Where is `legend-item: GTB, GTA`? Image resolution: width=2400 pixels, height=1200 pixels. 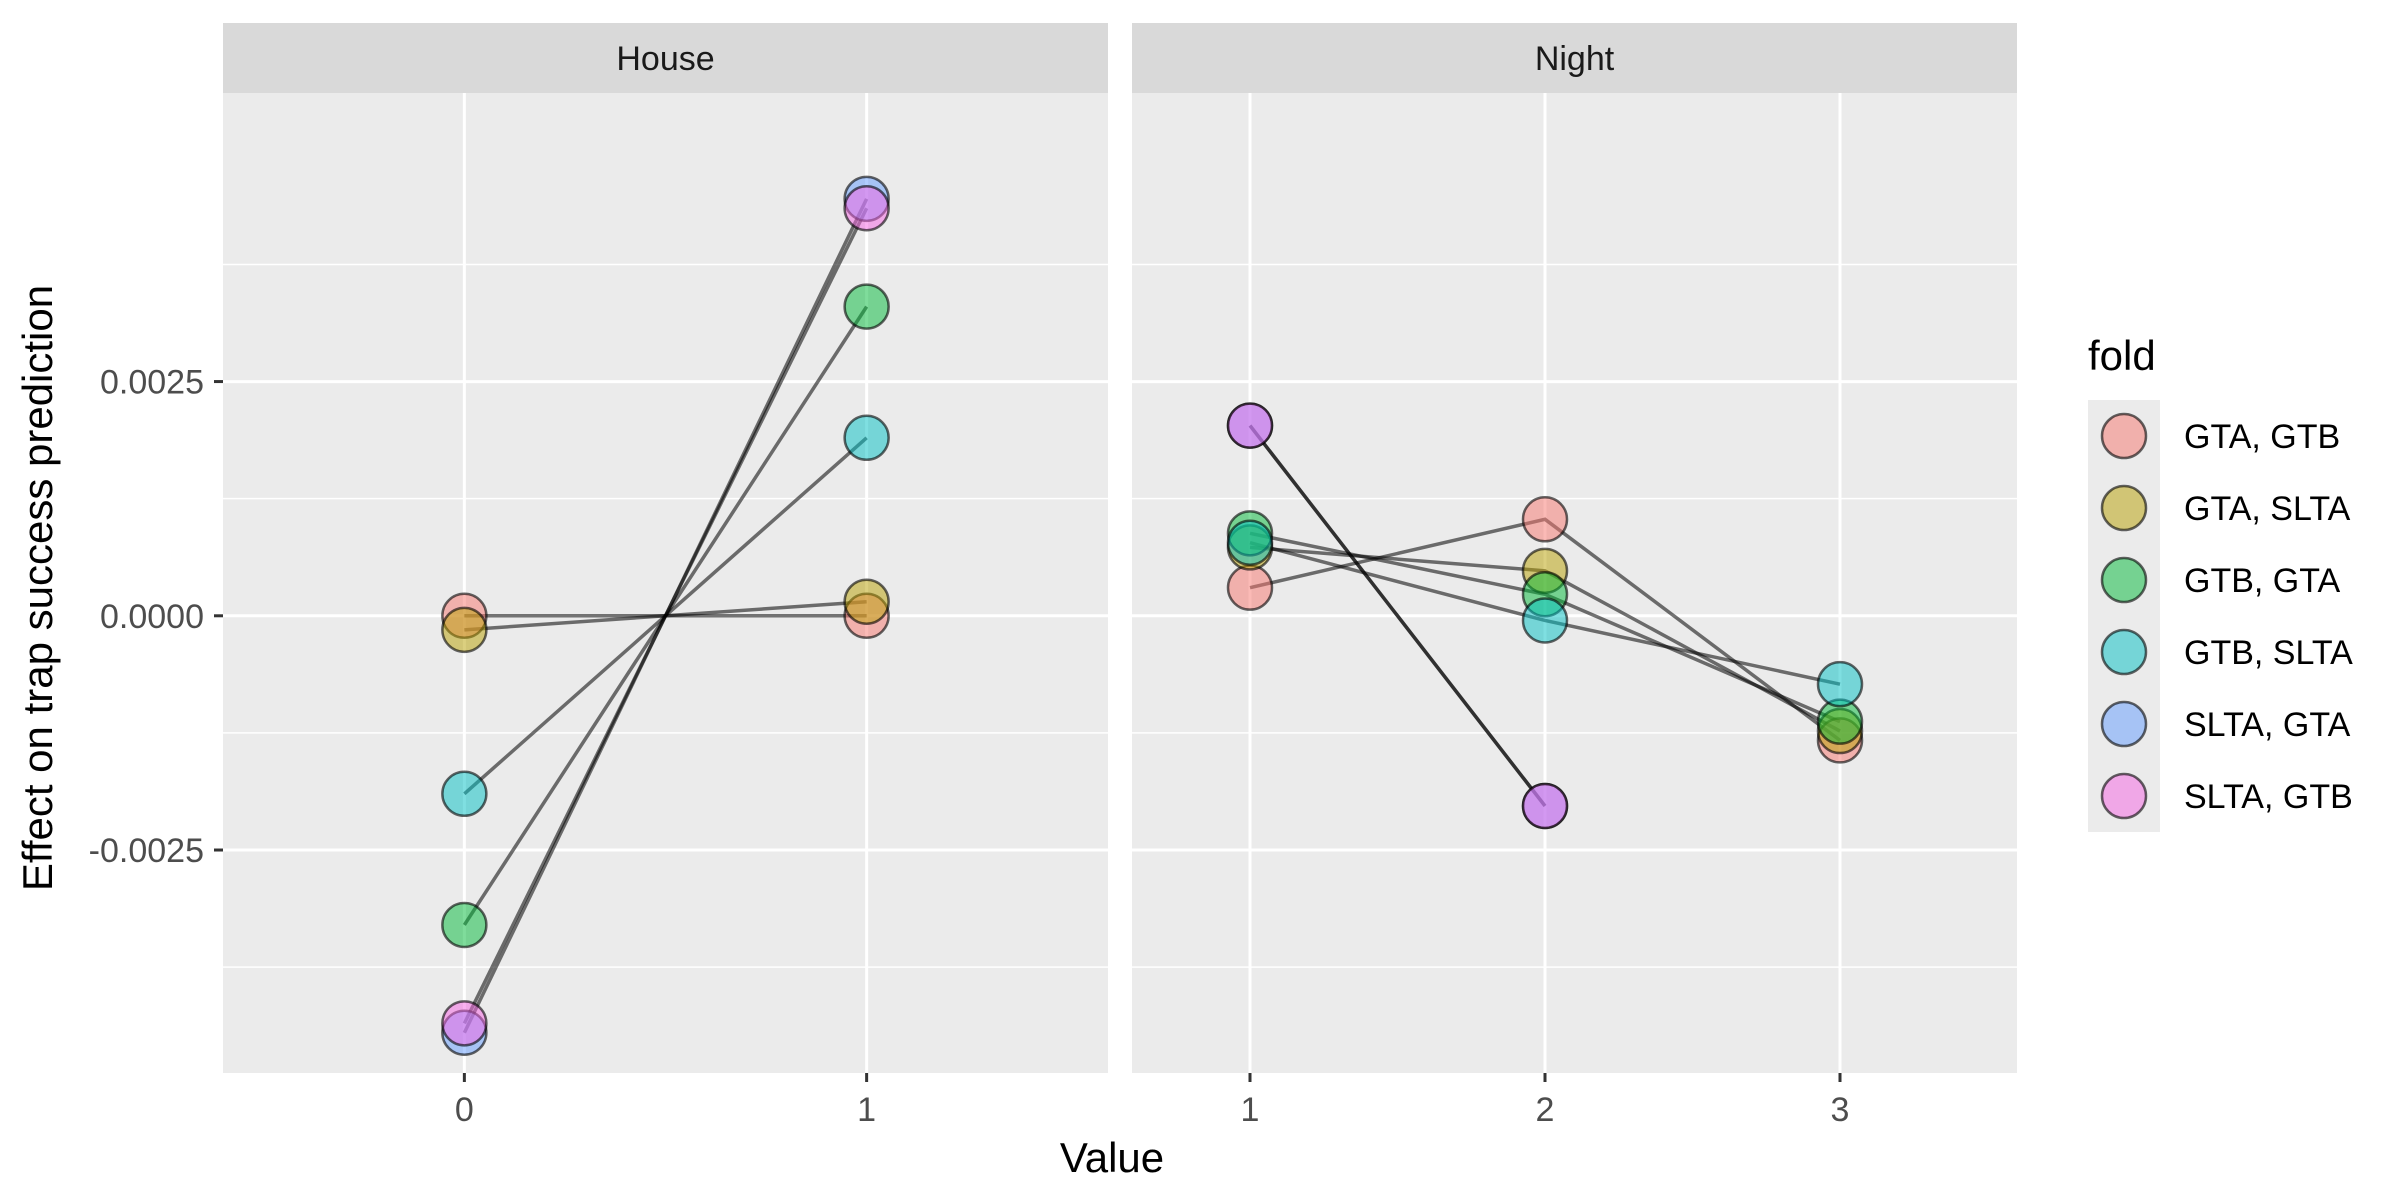 legend-item: GTB, GTA is located at coordinates (2214, 580).